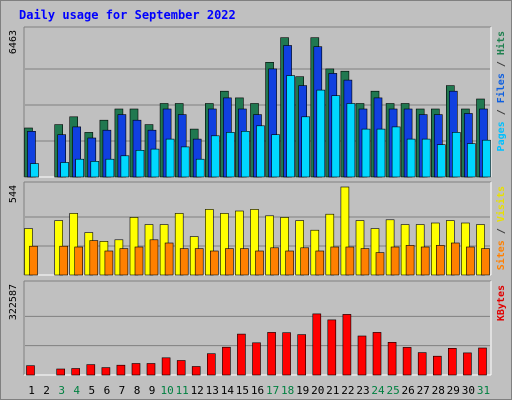  Describe the element at coordinates (362, 390) in the screenshot. I see `x-tick-label-day-23: 23` at that location.